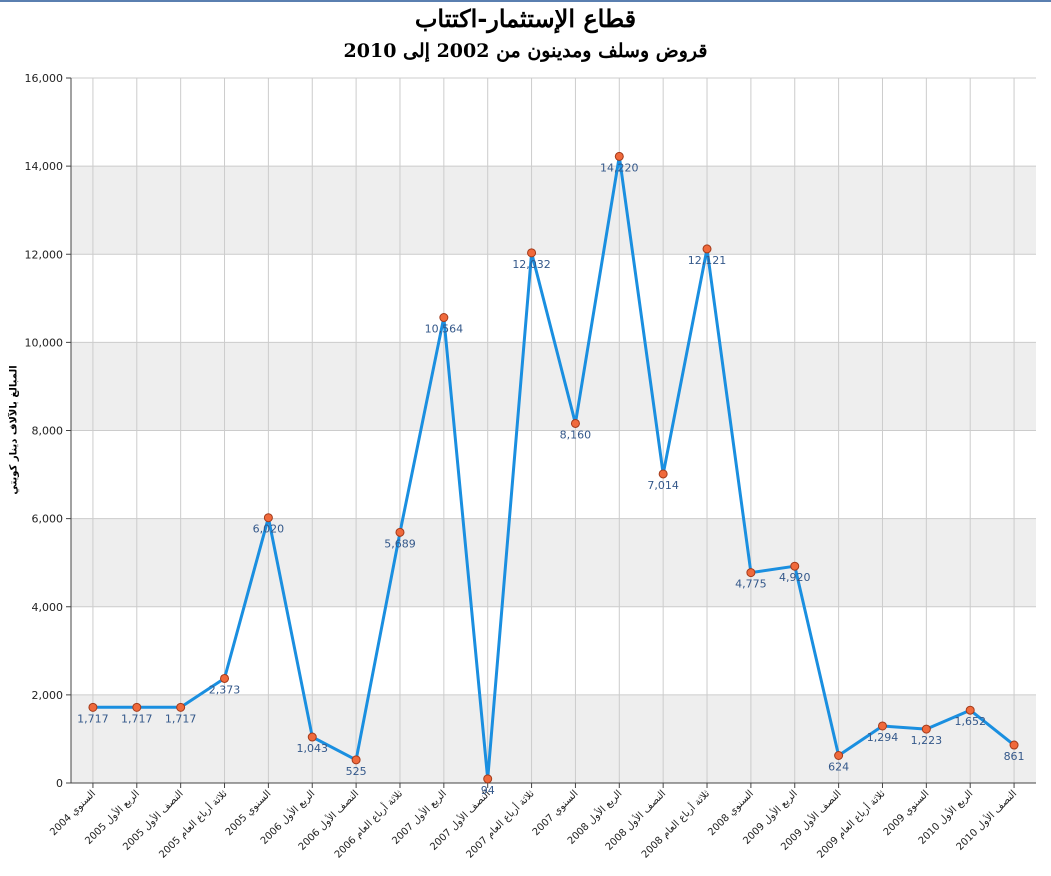  What do you see at coordinates (751, 584) in the screenshot?
I see `data-label: 4,775` at bounding box center [751, 584].